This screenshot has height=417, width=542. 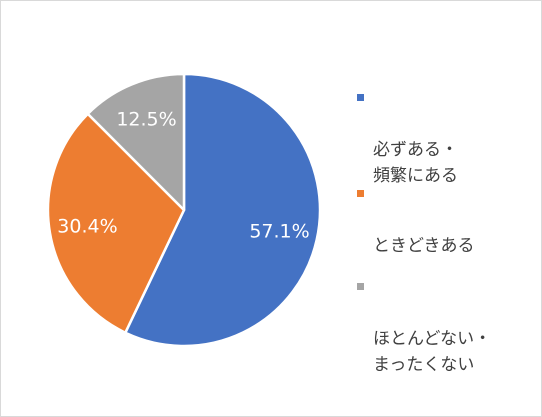 What do you see at coordinates (424, 246) in the screenshot?
I see `legend-label-sometimes: ときどきある` at bounding box center [424, 246].